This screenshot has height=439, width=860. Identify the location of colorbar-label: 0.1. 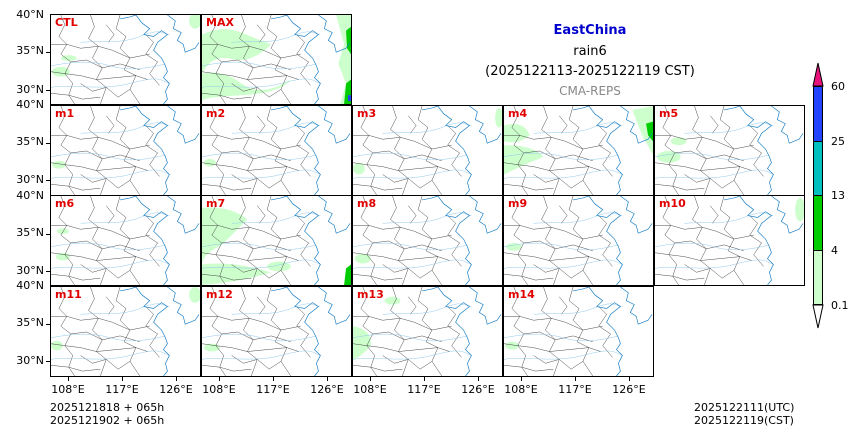
(840, 305).